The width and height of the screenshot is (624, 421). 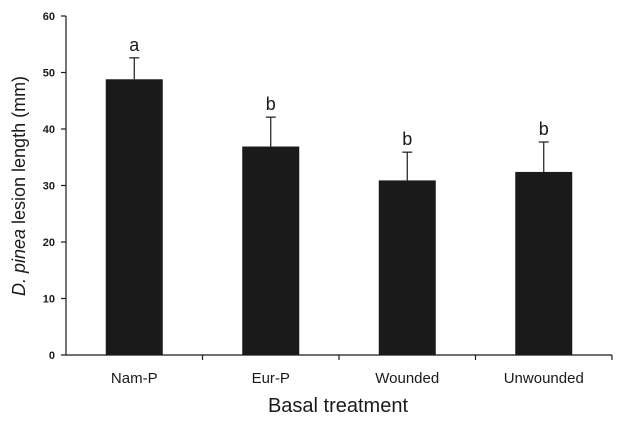 I want to click on y-axis: 0 10 20 30 40 50 60, so click(x=55, y=186).